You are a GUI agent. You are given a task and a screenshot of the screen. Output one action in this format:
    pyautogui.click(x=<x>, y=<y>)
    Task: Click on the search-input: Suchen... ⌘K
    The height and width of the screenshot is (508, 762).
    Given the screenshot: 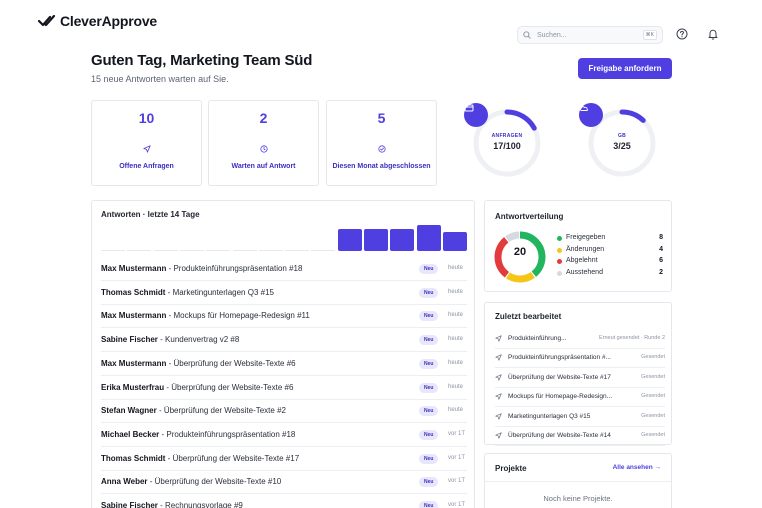 What is the action you would take?
    pyautogui.click(x=590, y=35)
    